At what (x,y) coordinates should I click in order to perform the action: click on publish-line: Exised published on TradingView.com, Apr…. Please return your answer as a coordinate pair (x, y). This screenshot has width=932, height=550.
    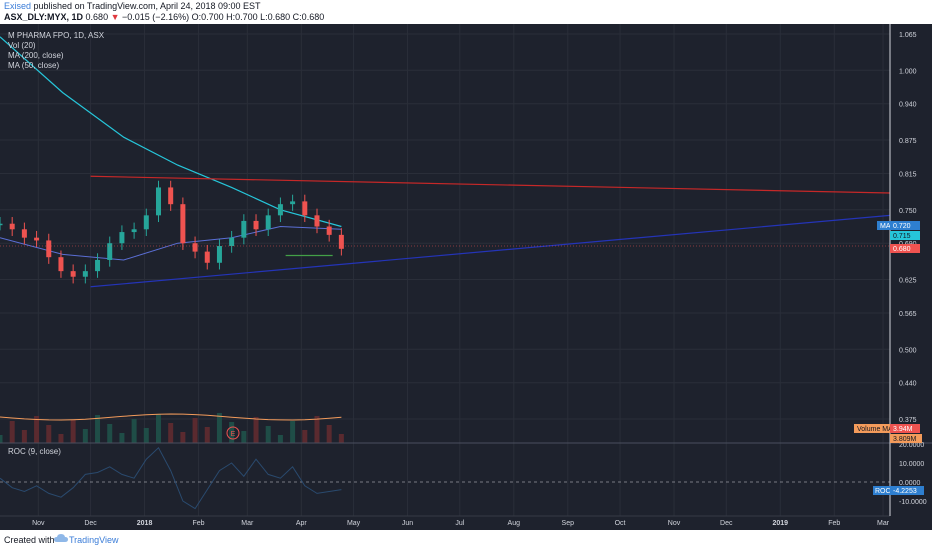
    Looking at the image, I should click on (132, 6).